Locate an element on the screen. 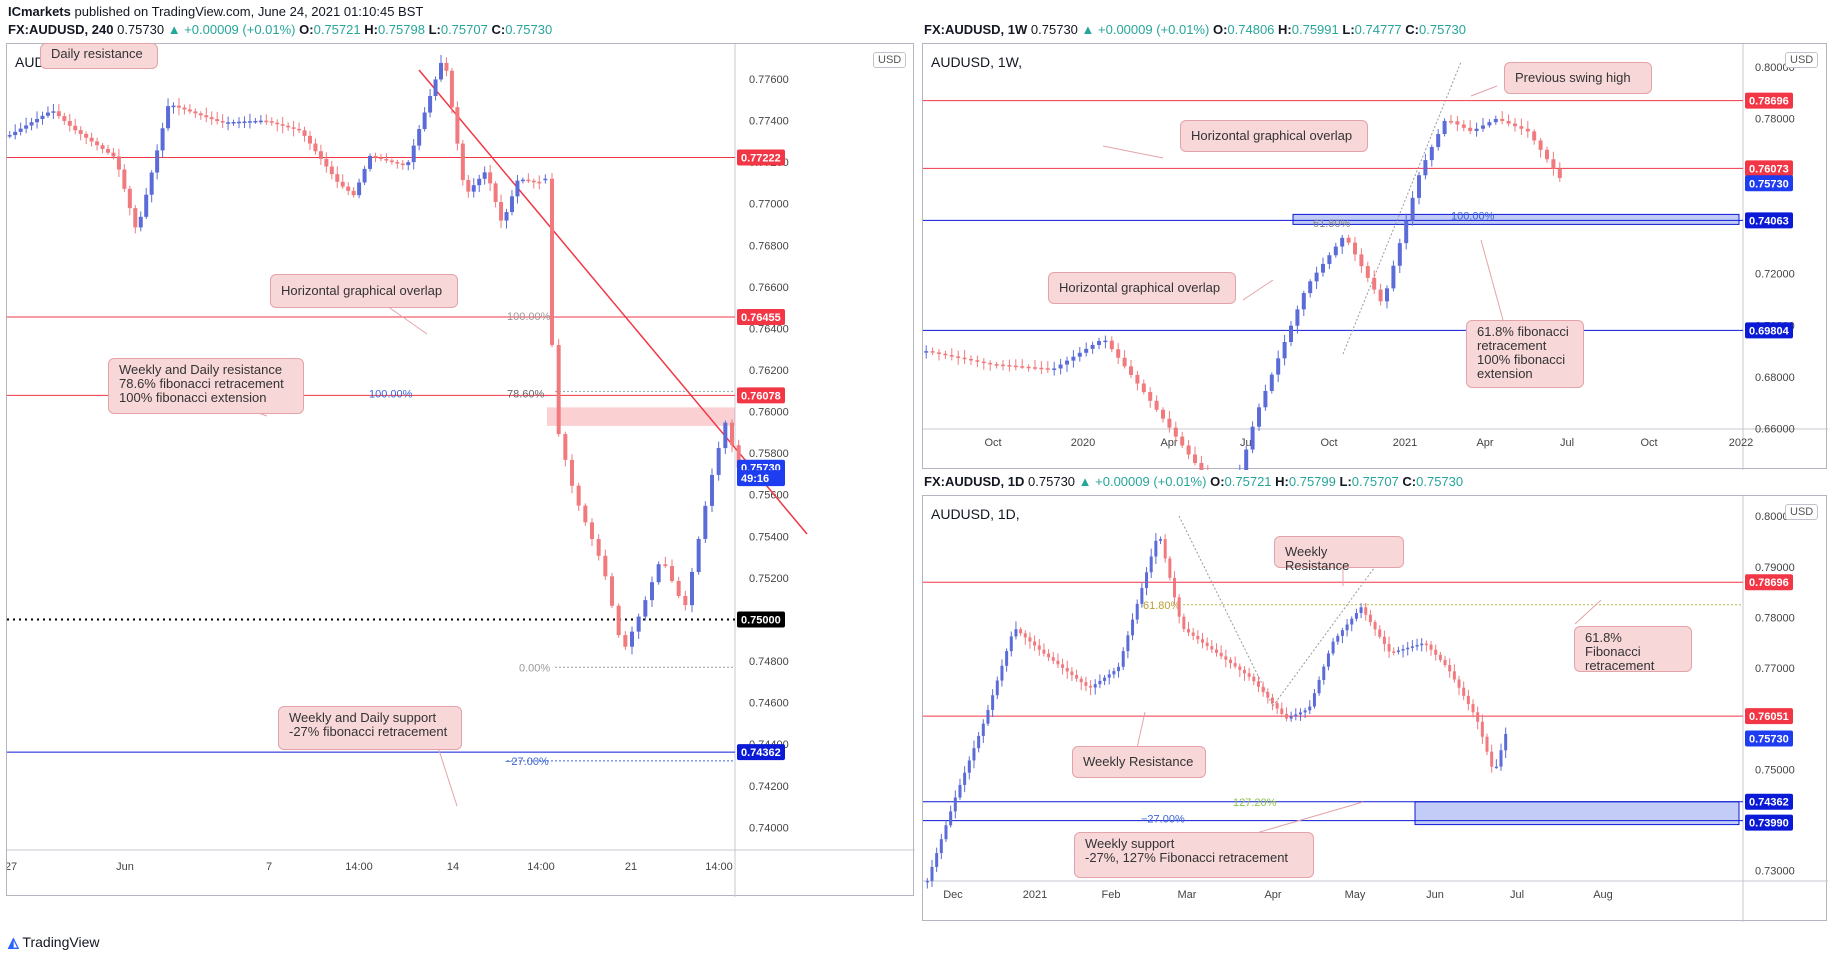  w1-open: 0.74806 is located at coordinates (1251, 29).